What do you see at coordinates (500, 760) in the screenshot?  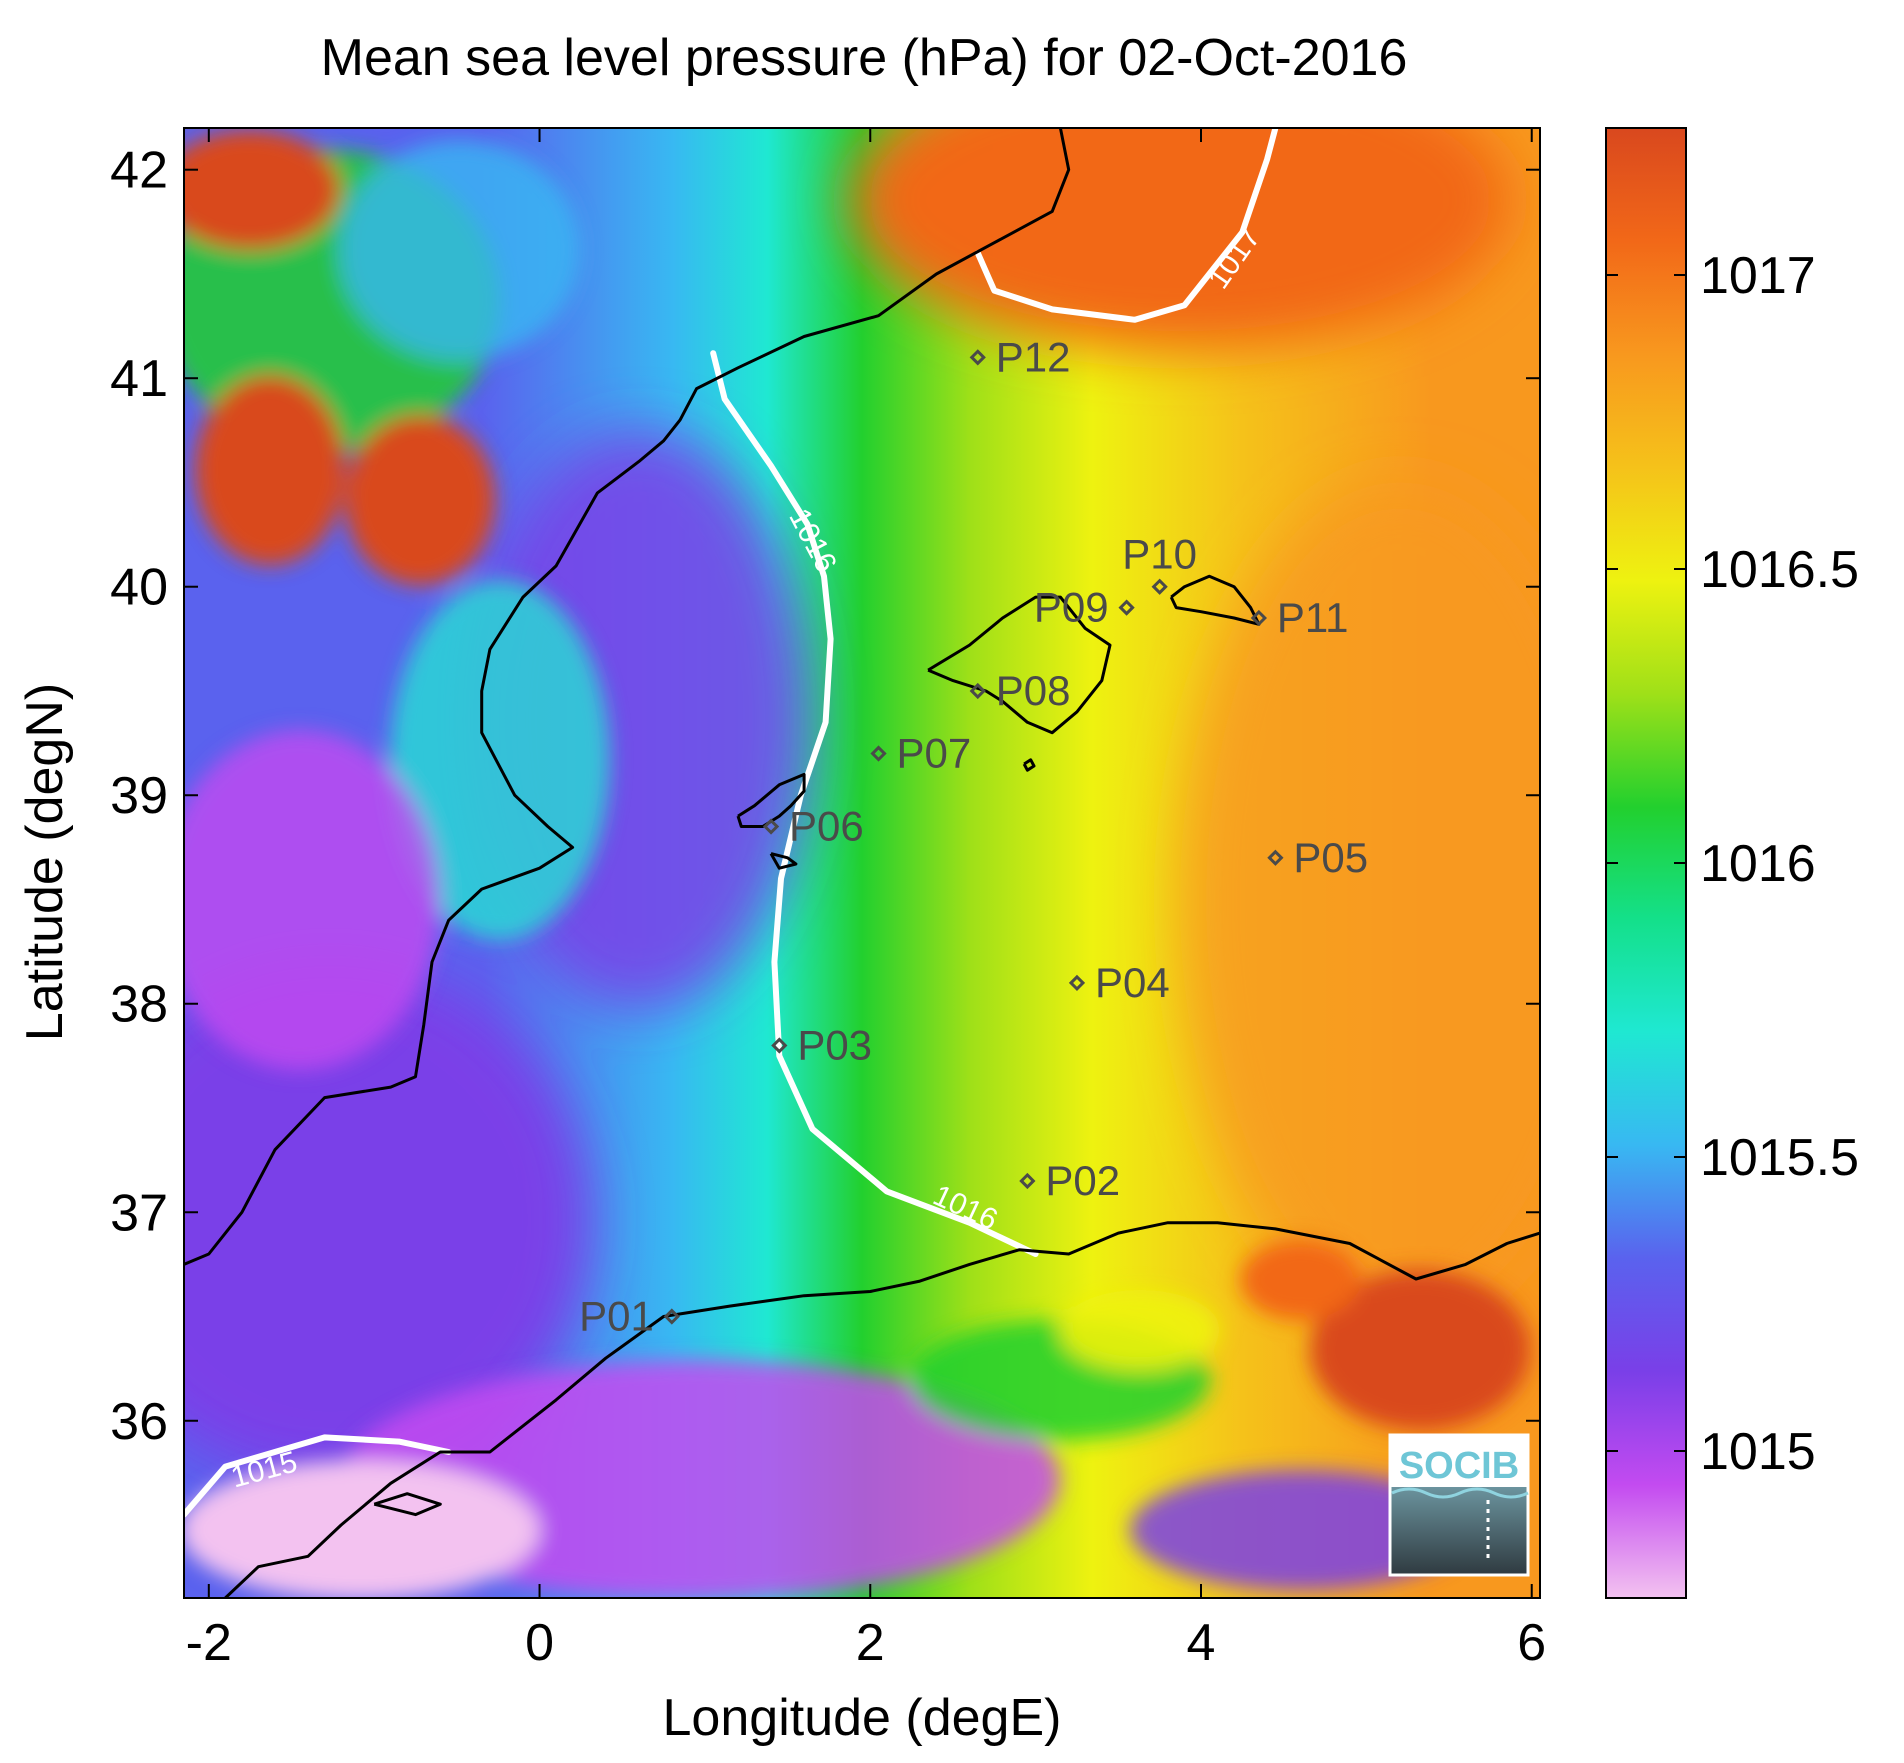 I see `field-land-teal` at bounding box center [500, 760].